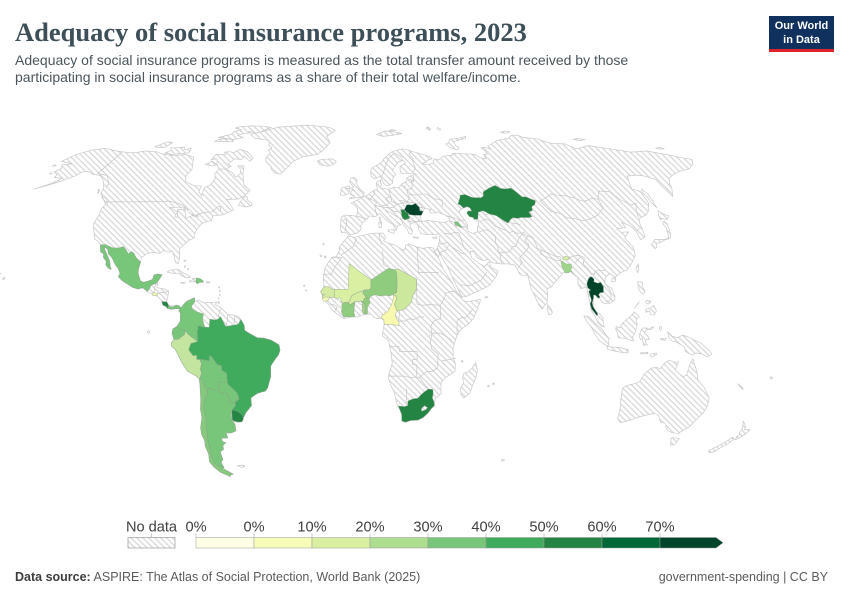  What do you see at coordinates (152, 528) in the screenshot?
I see `svg-text: No data` at bounding box center [152, 528].